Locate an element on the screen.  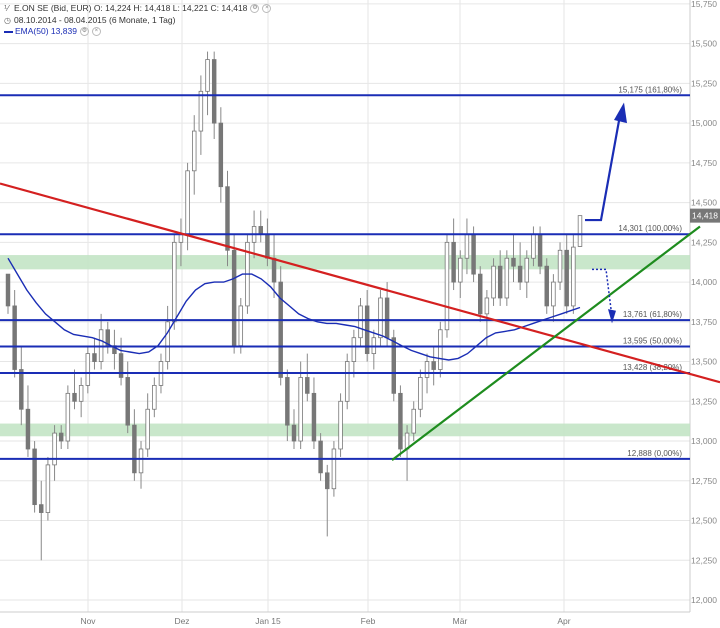
target-arrow-line is located at coordinates (603, 168).